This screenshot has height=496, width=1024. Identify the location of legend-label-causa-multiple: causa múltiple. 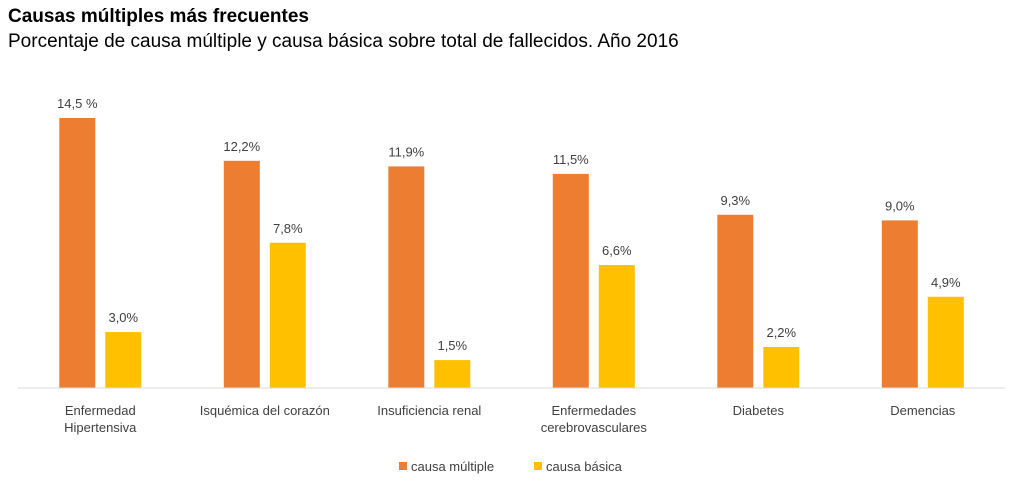
(452, 466).